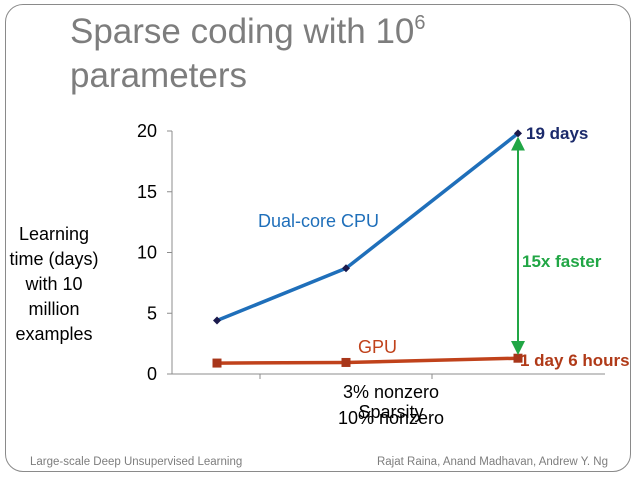  Describe the element at coordinates (147, 131) in the screenshot. I see `y-tick-label: 20` at that location.